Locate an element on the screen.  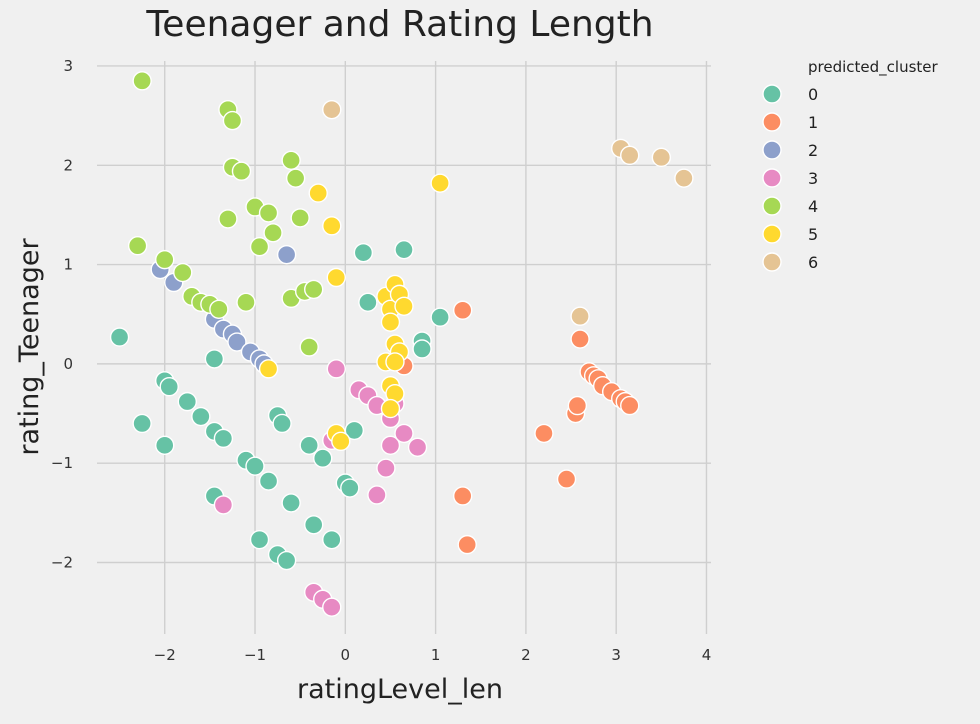
y-tick-label: −1 is located at coordinates (62, 463).